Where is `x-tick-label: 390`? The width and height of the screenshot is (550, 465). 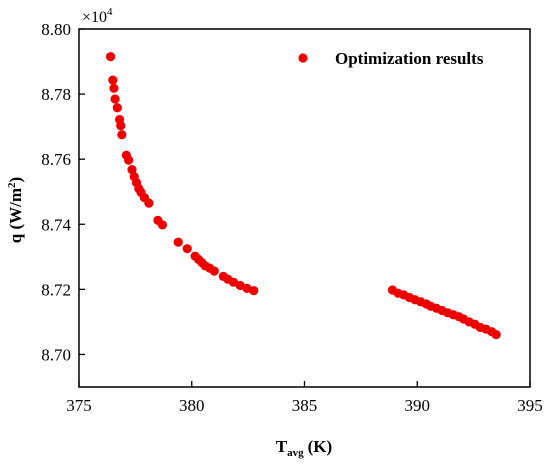 x-tick-label: 390 is located at coordinates (418, 405).